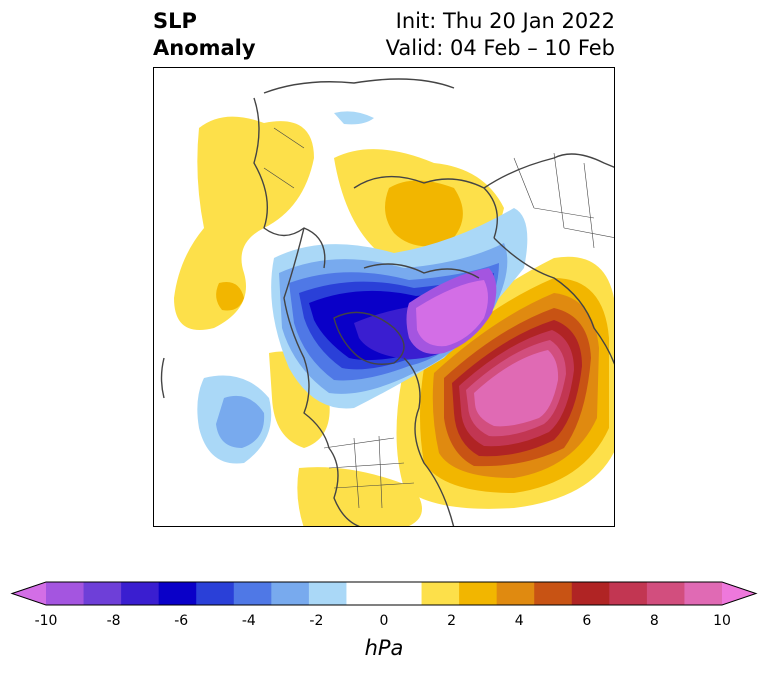 The image size is (768, 673). I want to click on colorbar-tick-label: 4, so click(519, 621).